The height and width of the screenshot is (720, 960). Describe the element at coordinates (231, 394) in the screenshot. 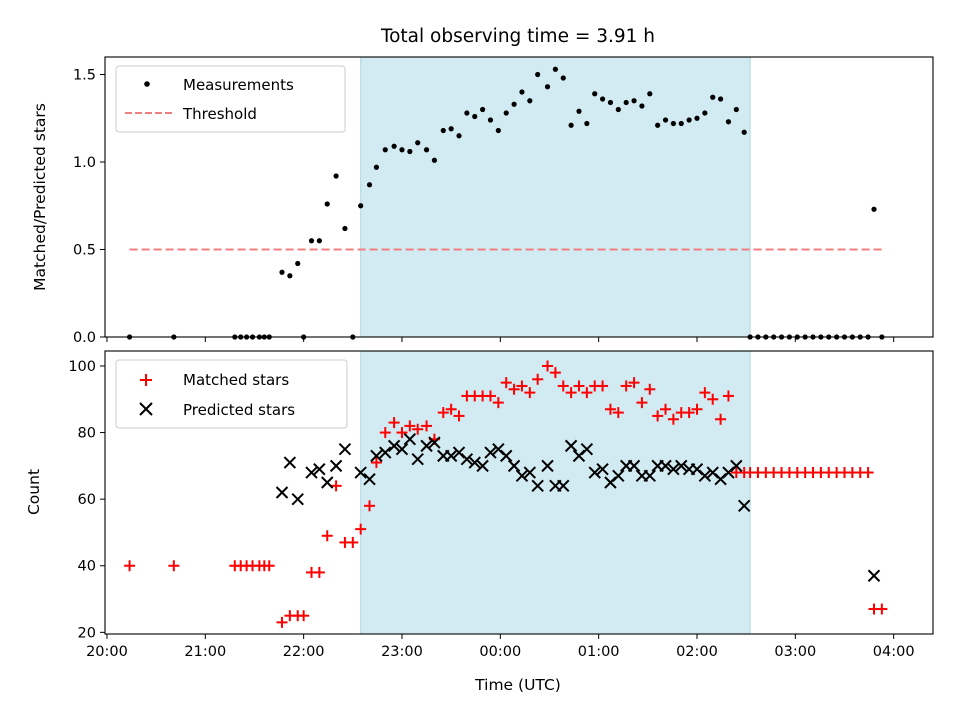

I see `bottom-legend: Matched stars Predicted stars` at that location.